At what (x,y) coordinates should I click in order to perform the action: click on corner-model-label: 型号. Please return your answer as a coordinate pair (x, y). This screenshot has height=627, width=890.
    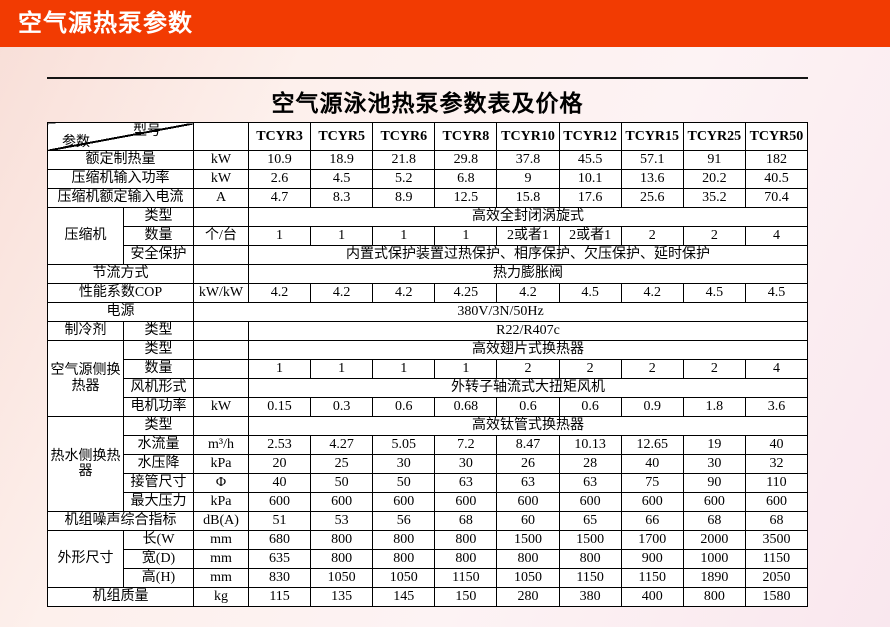
    Looking at the image, I should click on (147, 131).